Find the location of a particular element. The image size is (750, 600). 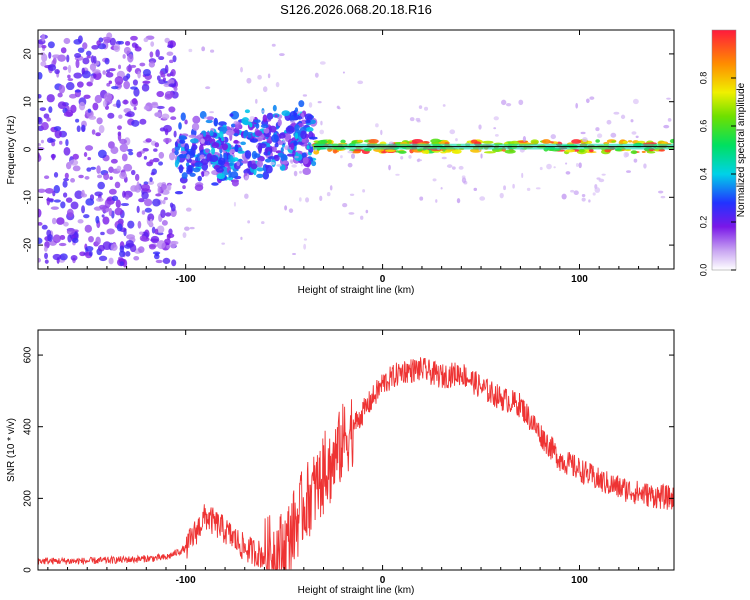

colorbar-gradient is located at coordinates (724, 150).